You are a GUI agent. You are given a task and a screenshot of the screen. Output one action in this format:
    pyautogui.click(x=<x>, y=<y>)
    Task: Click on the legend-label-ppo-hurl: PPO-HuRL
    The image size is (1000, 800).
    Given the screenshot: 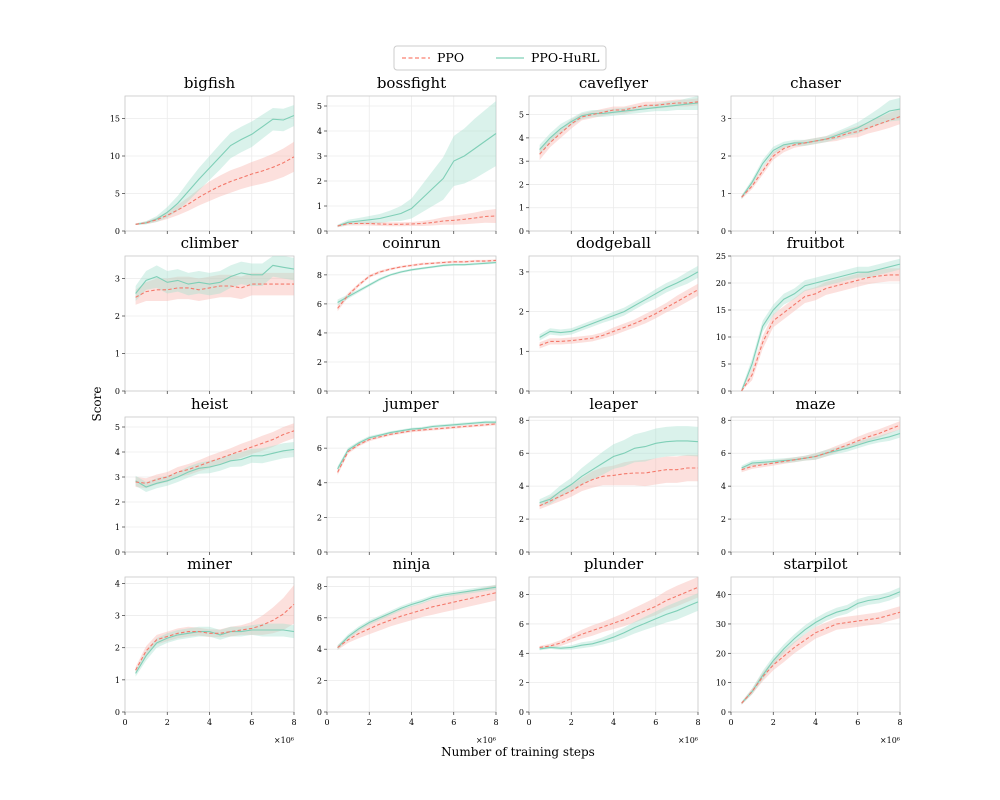 What is the action you would take?
    pyautogui.click(x=565, y=57)
    